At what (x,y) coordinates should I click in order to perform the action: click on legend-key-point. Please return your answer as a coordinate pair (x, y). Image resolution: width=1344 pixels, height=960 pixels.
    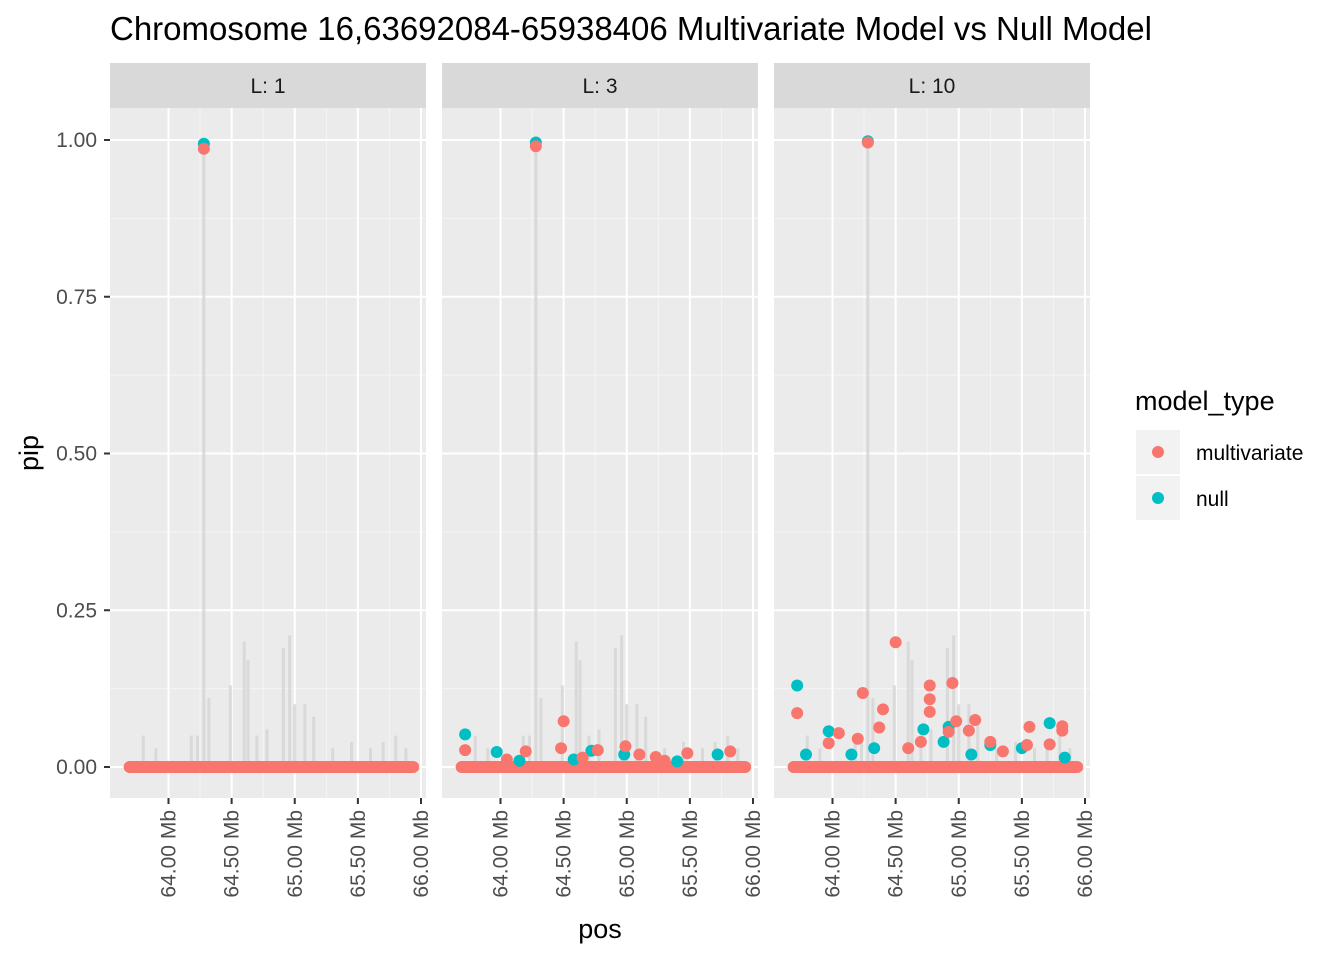
    Looking at the image, I should click on (1158, 452).